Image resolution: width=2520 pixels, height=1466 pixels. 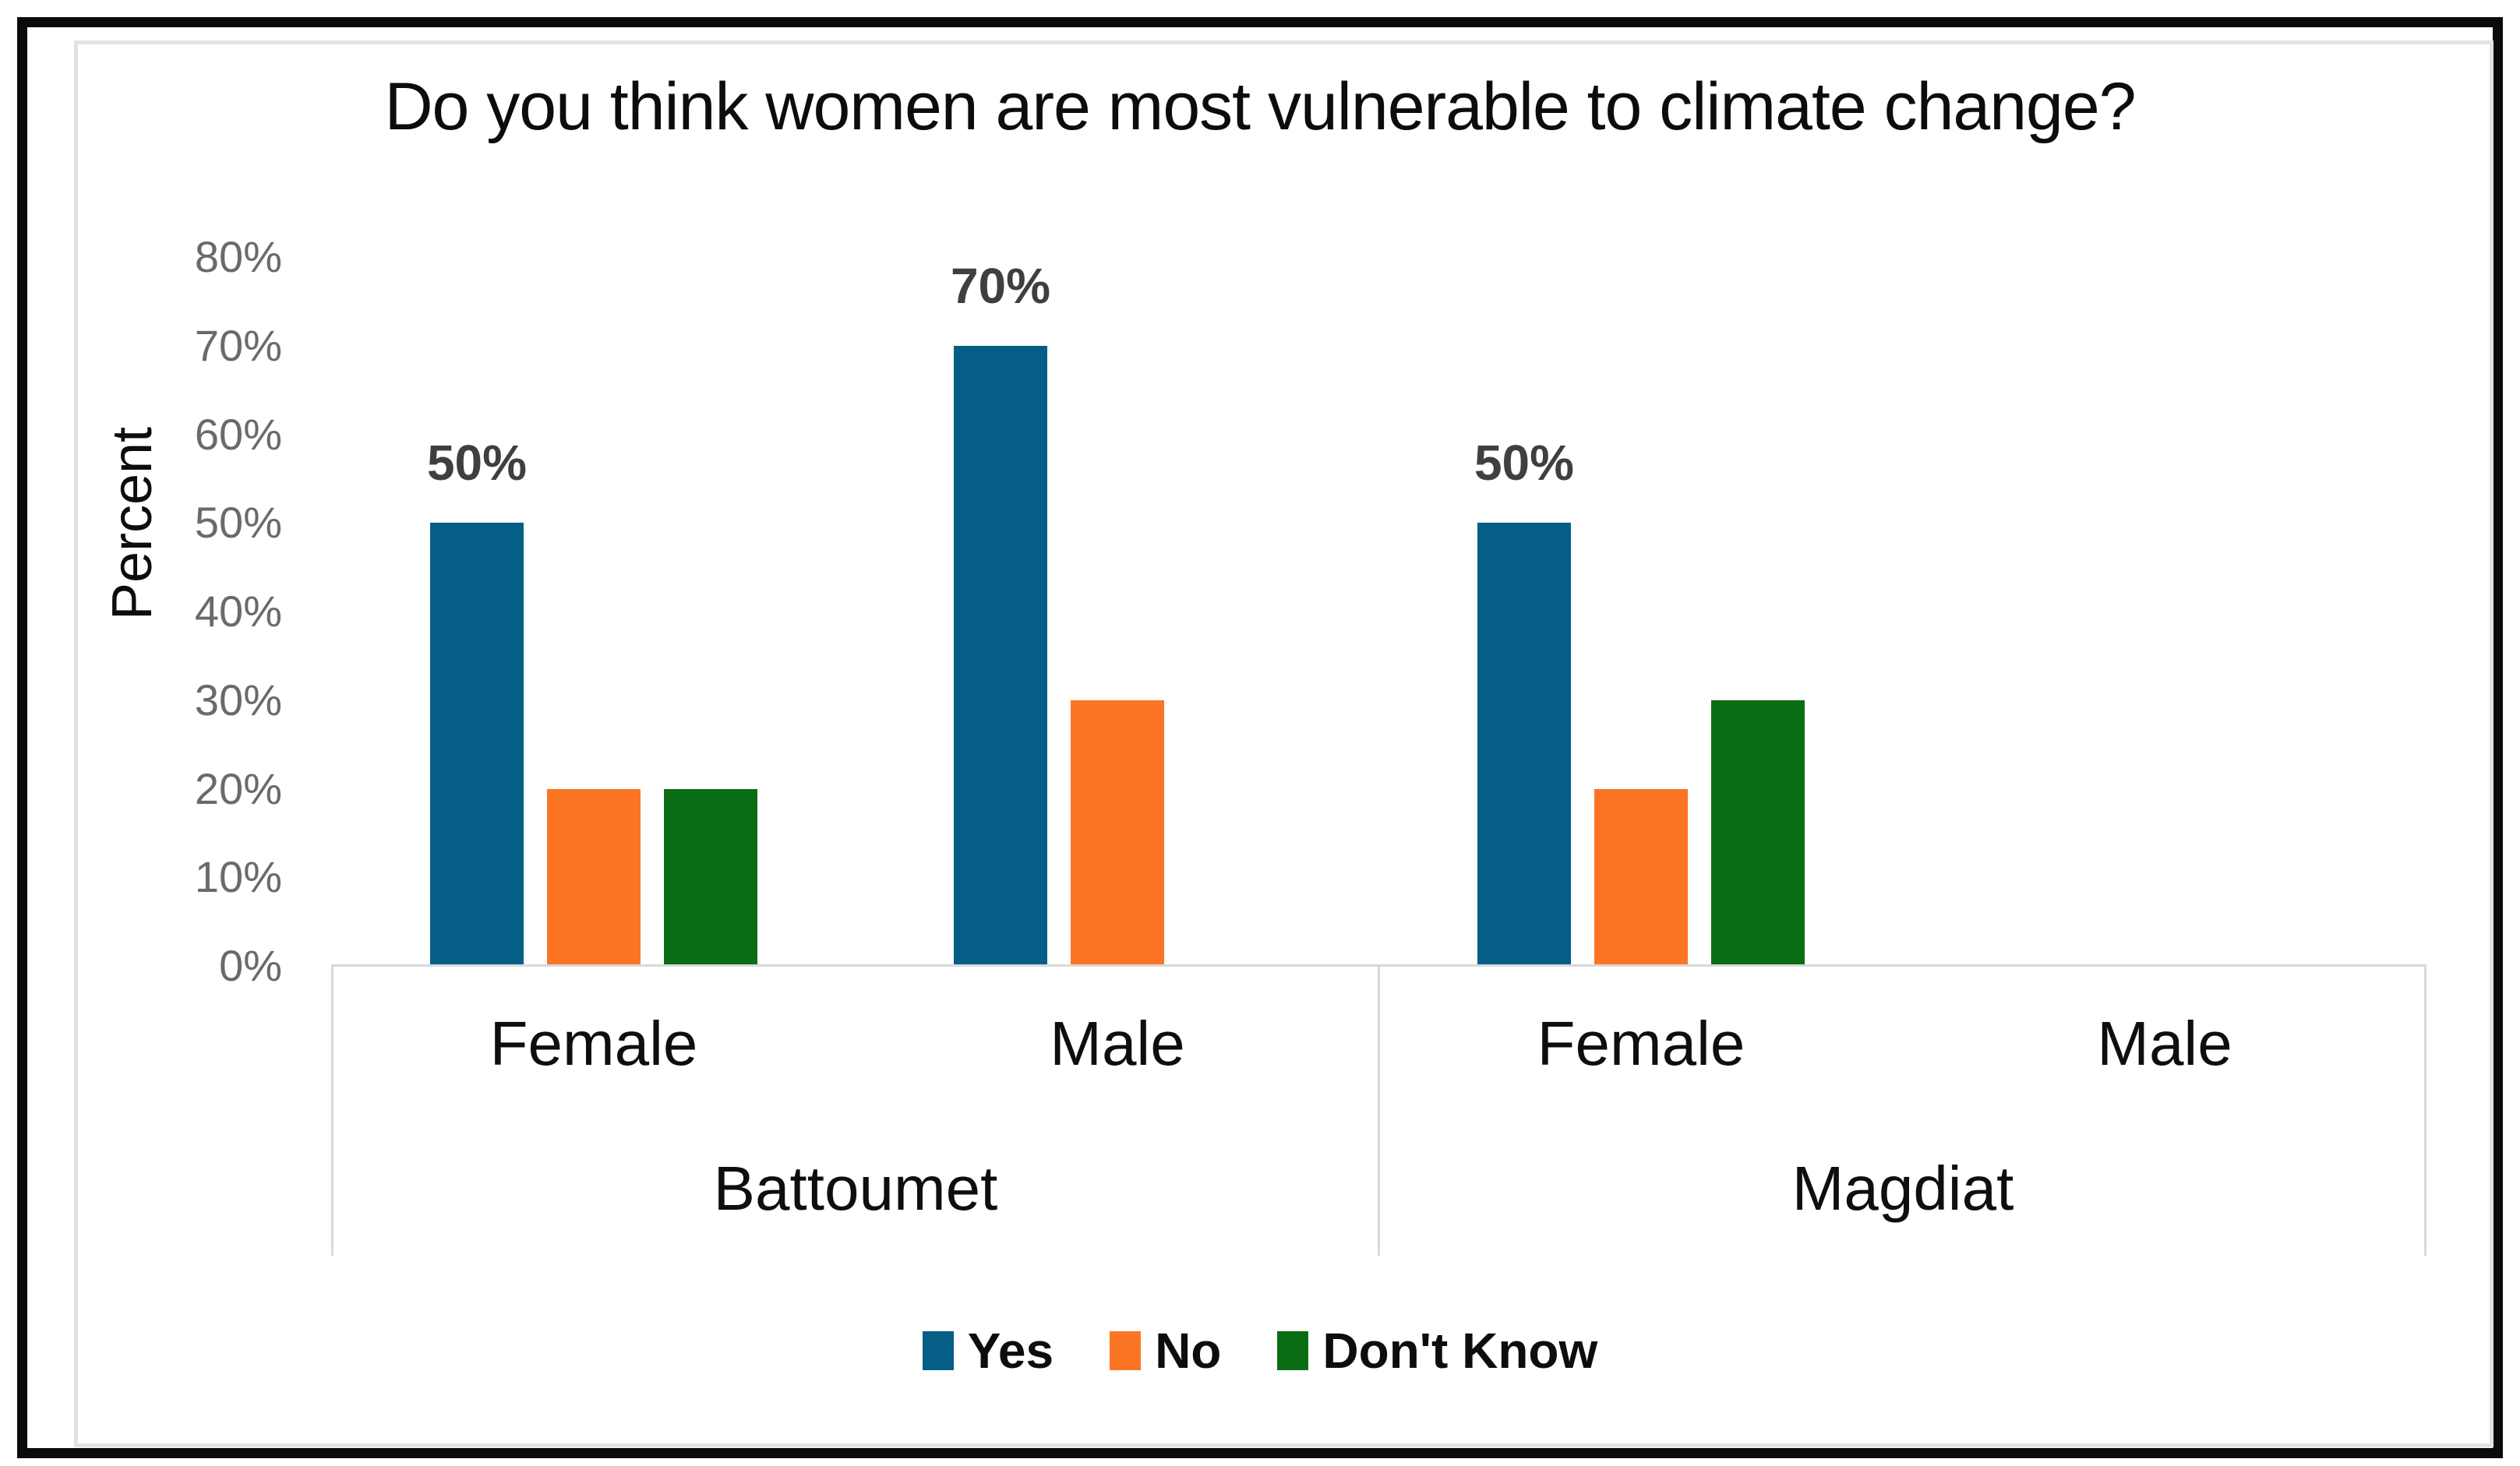 What do you see at coordinates (855, 1188) in the screenshot?
I see `group-label: Battoumet` at bounding box center [855, 1188].